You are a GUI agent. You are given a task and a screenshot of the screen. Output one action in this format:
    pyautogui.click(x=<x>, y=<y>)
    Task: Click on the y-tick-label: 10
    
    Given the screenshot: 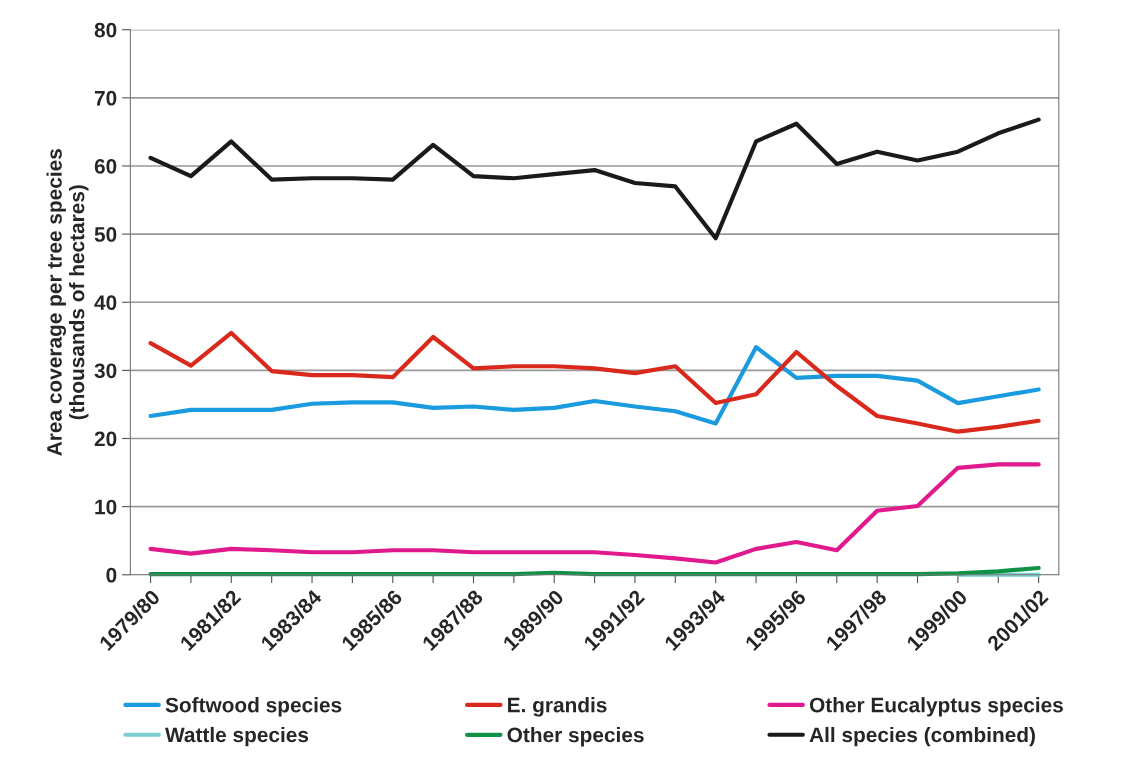 What is the action you would take?
    pyautogui.click(x=106, y=507)
    